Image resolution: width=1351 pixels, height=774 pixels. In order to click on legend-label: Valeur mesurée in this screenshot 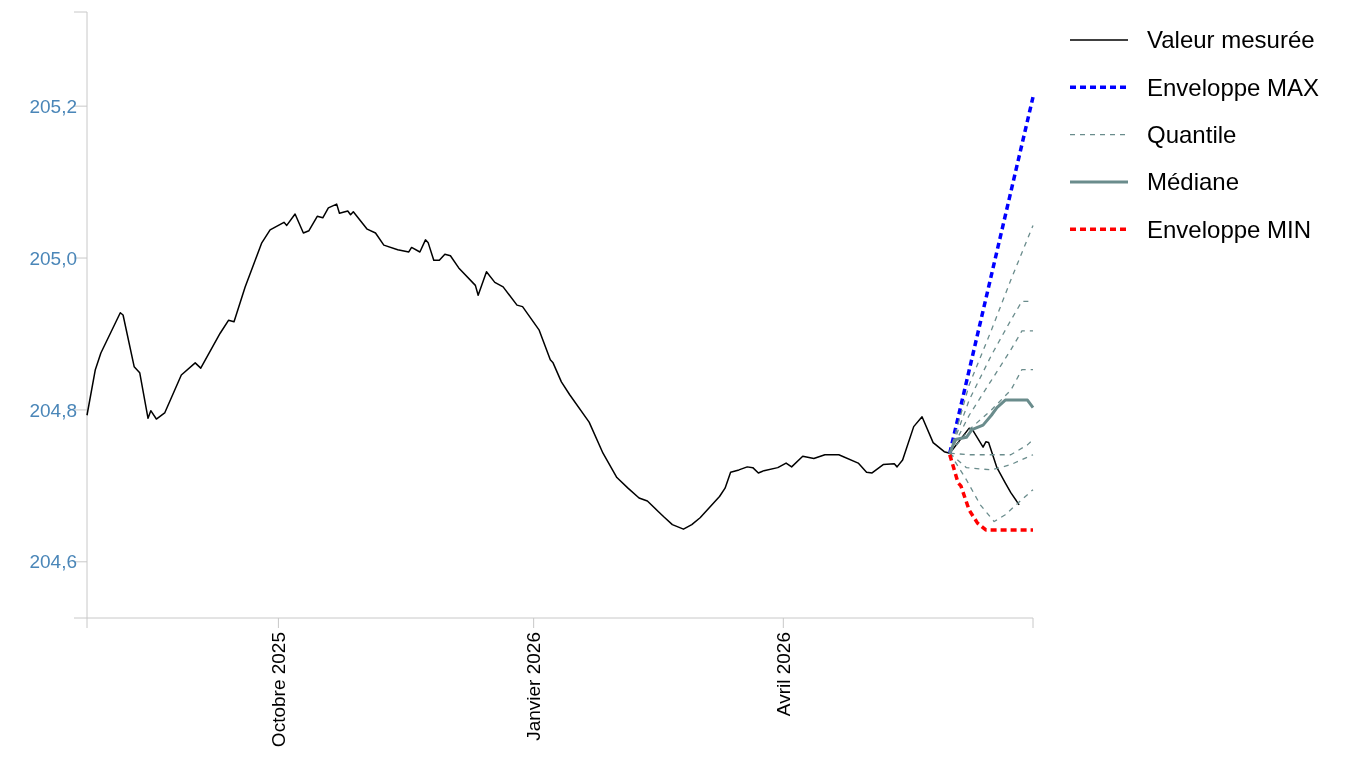, I will do `click(1231, 40)`.